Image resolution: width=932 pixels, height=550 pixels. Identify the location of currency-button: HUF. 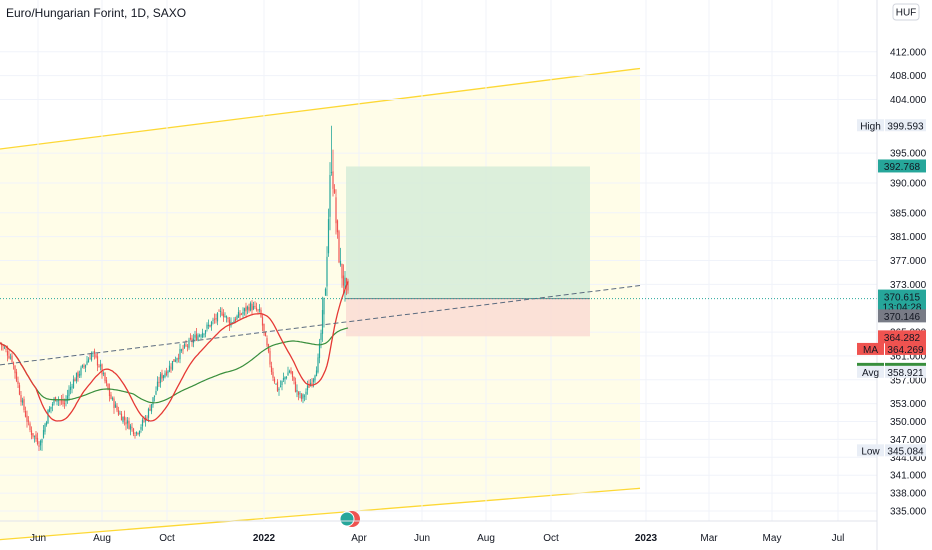
(906, 12).